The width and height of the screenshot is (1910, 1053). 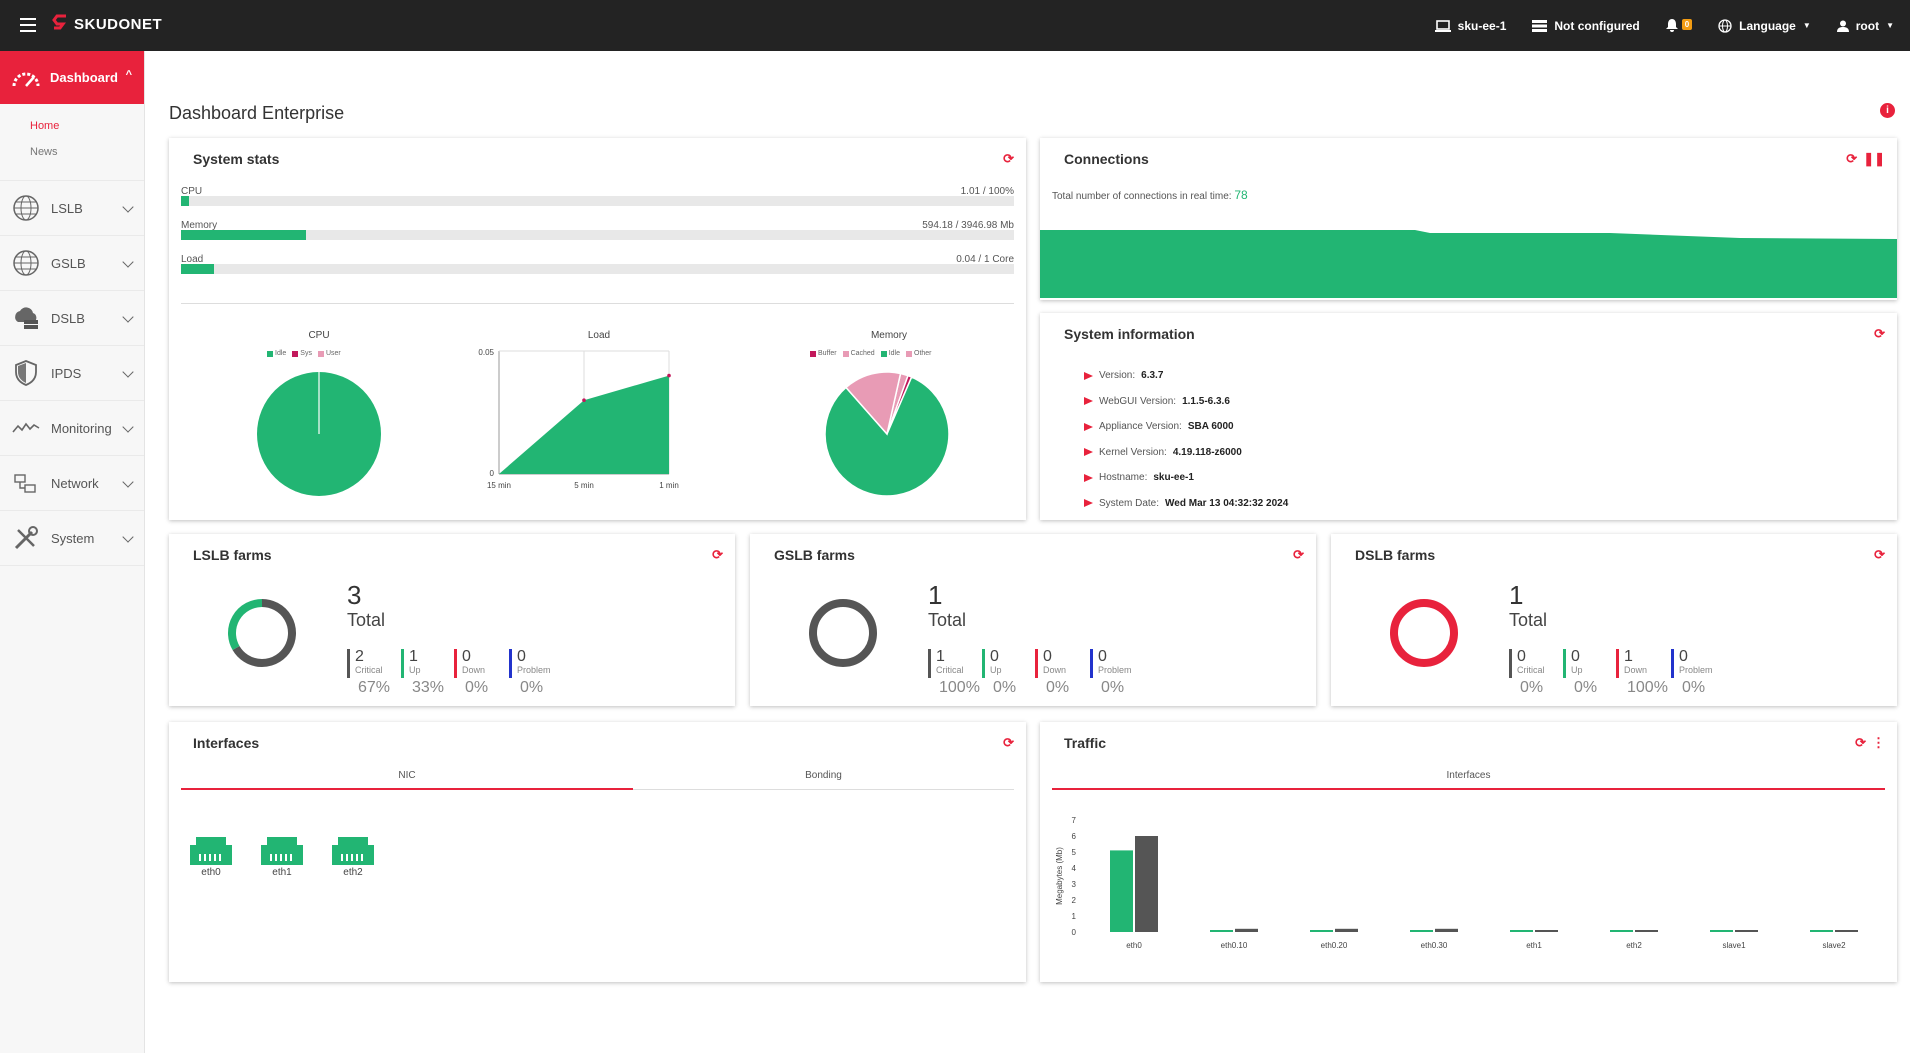 What do you see at coordinates (1874, 158) in the screenshot?
I see `pause-icon: ❚❚` at bounding box center [1874, 158].